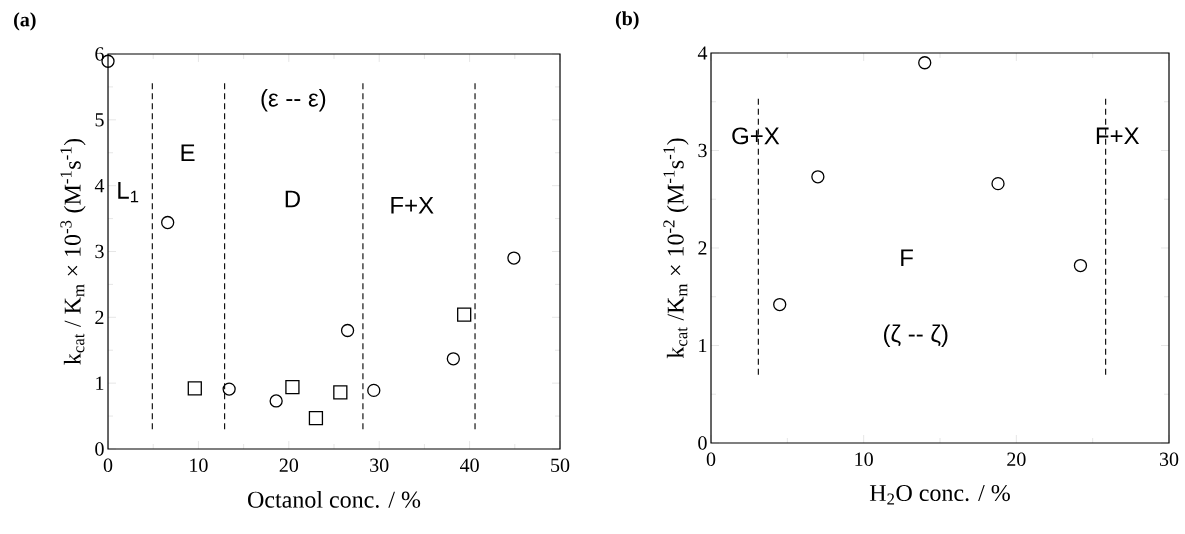 The width and height of the screenshot is (1185, 534). Describe the element at coordinates (188, 152) in the screenshot. I see `annotation: E` at that location.